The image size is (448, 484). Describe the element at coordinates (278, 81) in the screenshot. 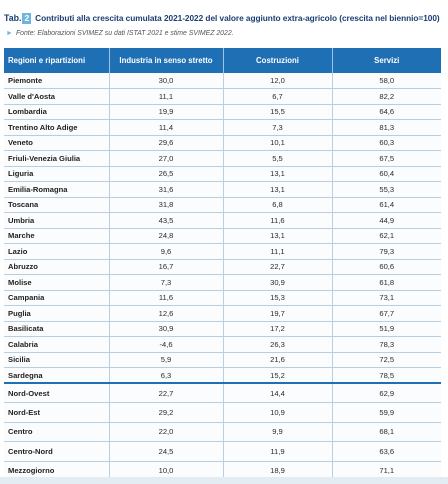

I see `cell-costruzioni: 12,0` at that location.